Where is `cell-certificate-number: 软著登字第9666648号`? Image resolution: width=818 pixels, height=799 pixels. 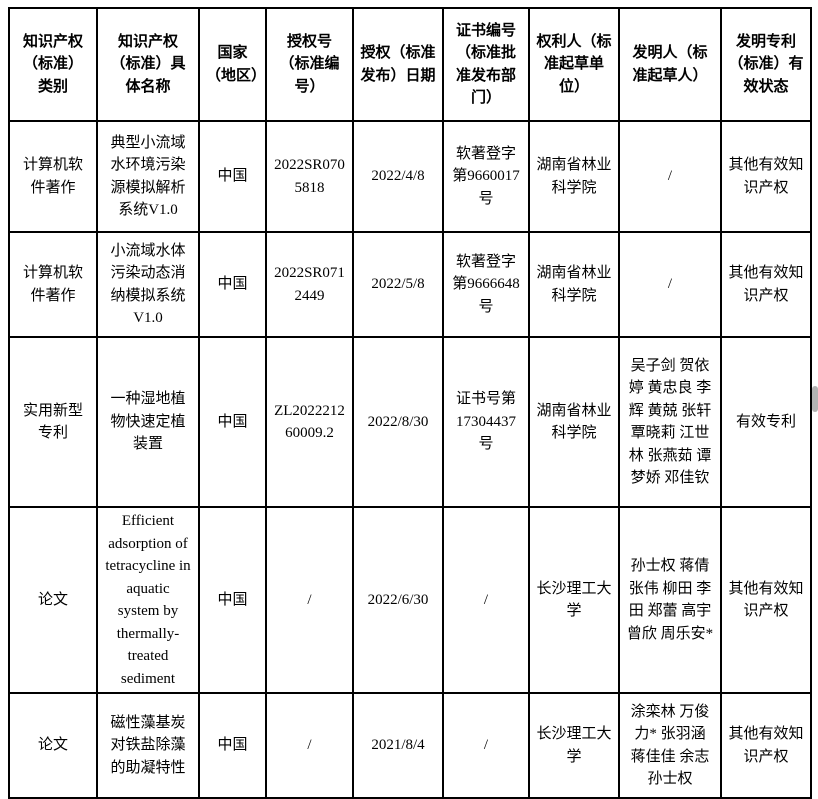 cell-certificate-number: 软著登字第9666648号 is located at coordinates (486, 284).